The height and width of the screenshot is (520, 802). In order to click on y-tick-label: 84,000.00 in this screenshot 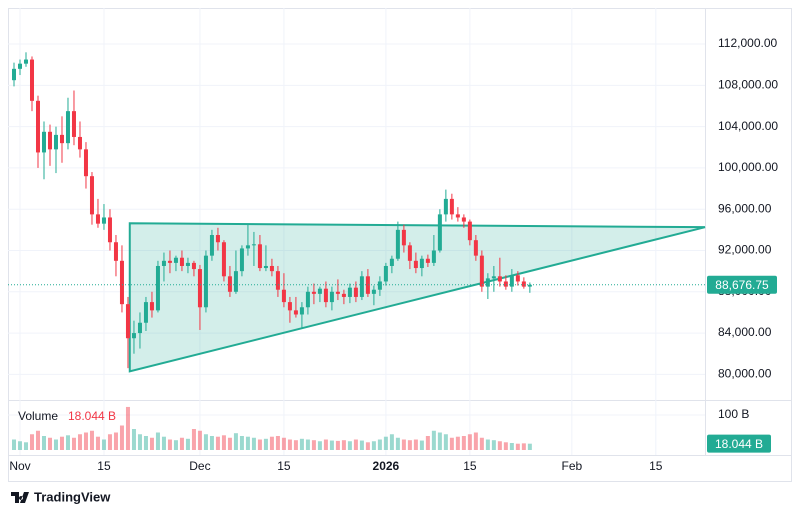, I will do `click(745, 332)`.